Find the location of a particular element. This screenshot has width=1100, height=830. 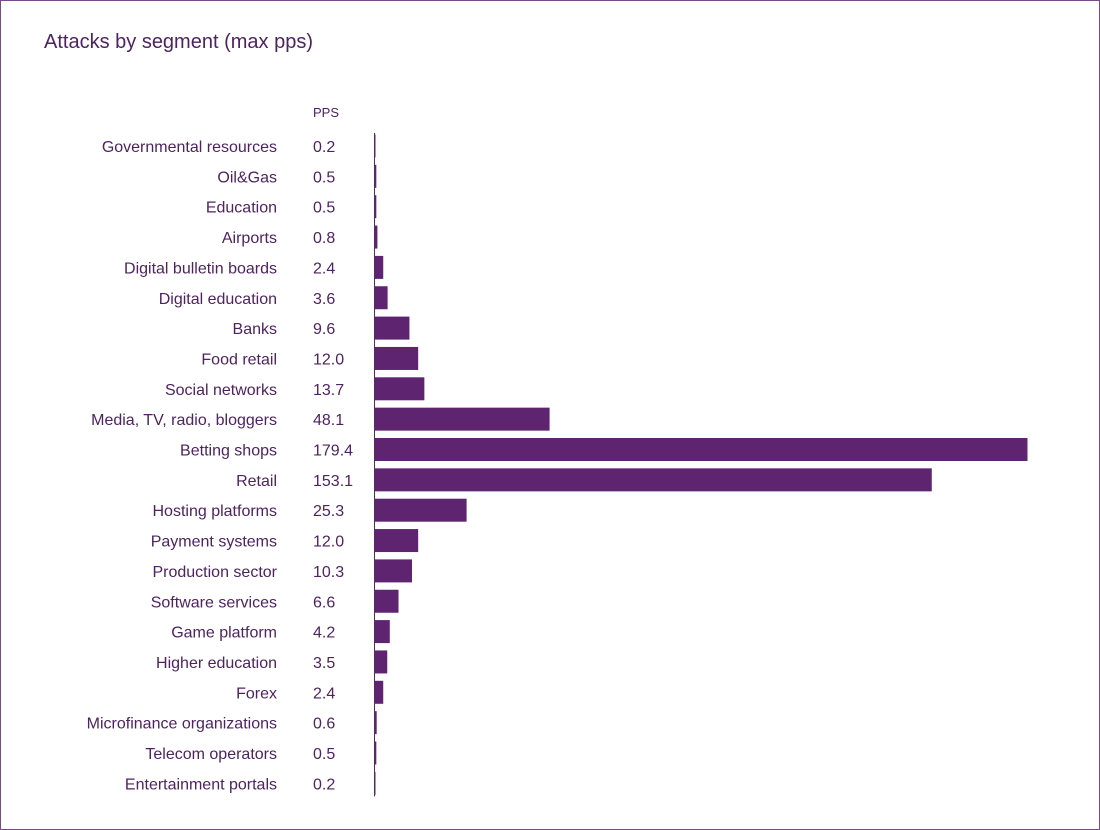

value-label: 25.3 is located at coordinates (328, 511).